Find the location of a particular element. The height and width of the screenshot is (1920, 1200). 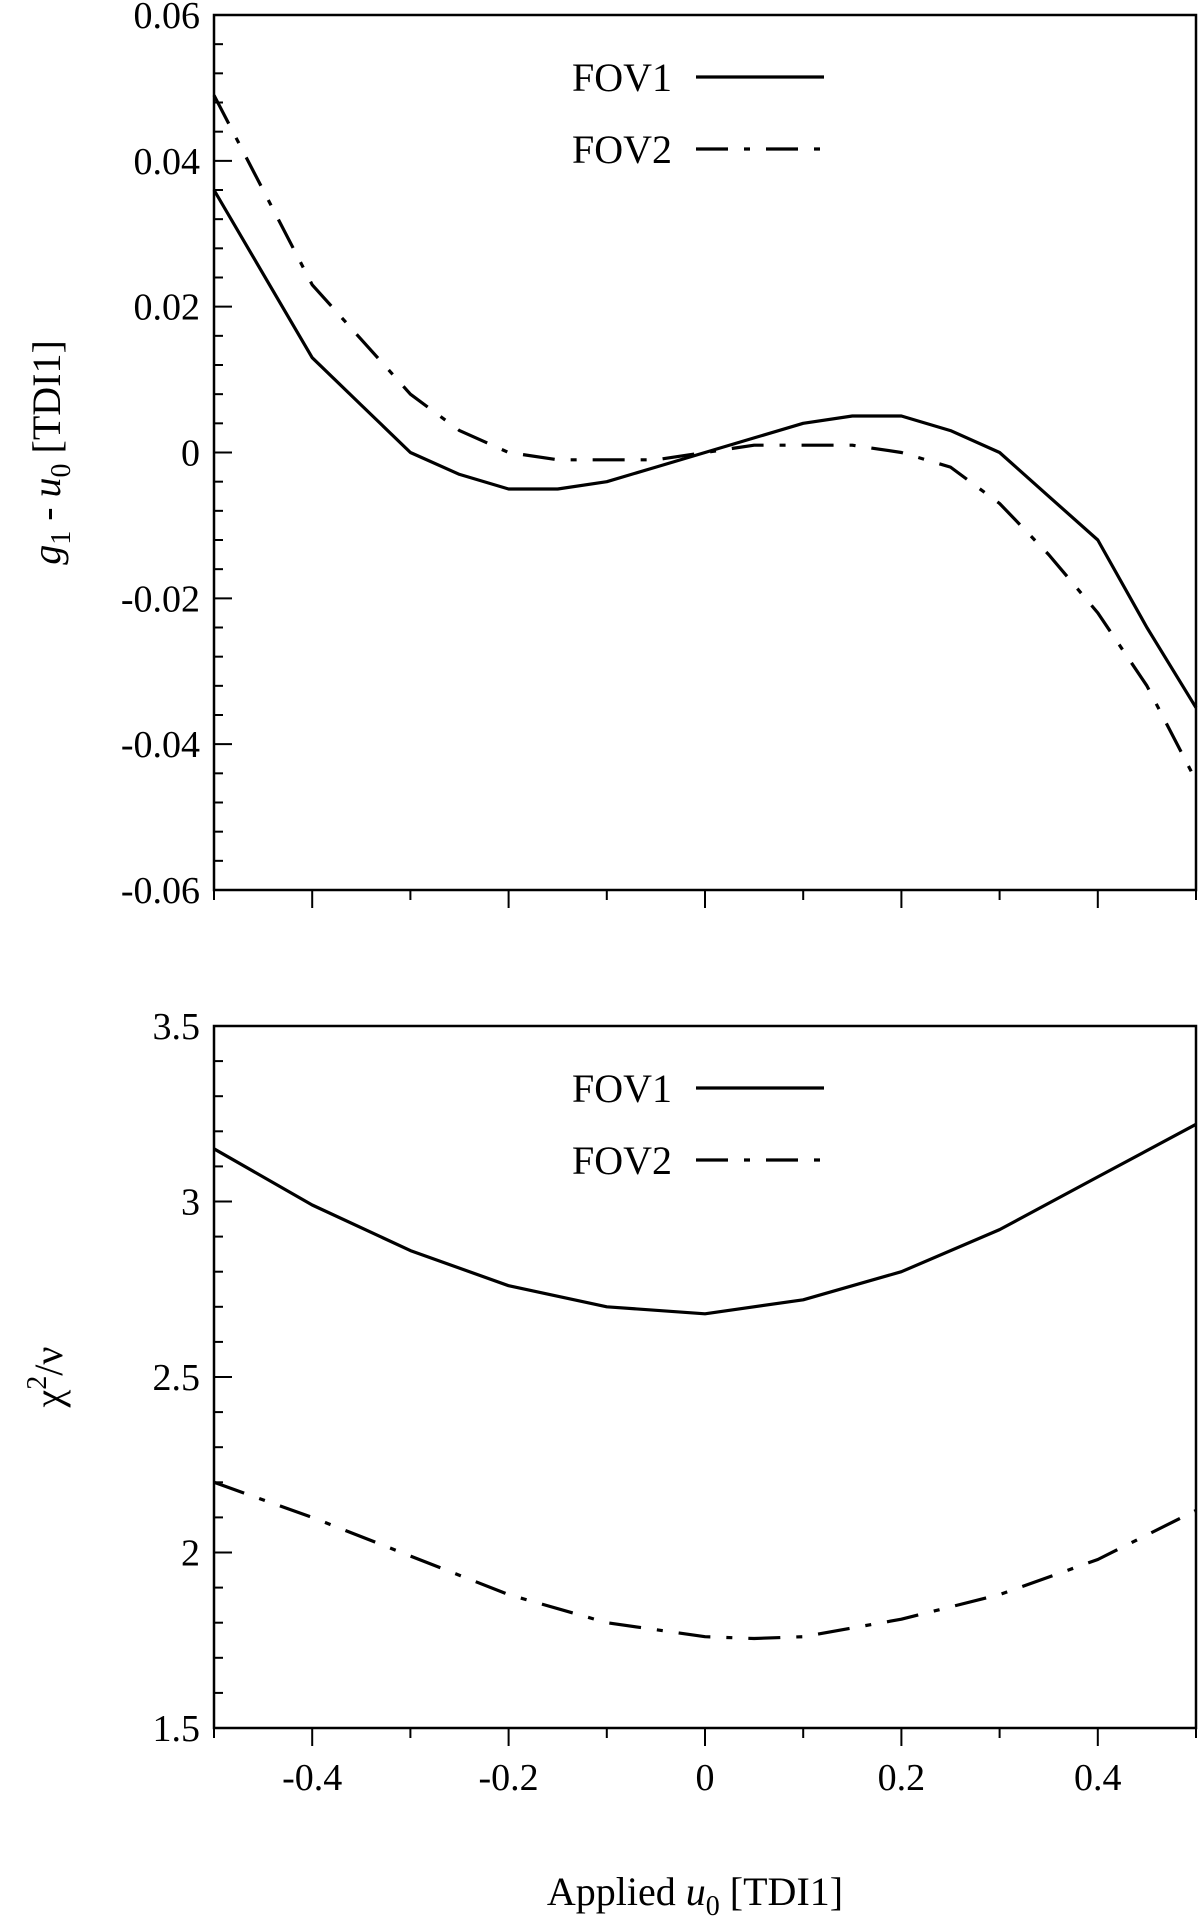

y-tick-label: -0.04 is located at coordinates (160, 745).